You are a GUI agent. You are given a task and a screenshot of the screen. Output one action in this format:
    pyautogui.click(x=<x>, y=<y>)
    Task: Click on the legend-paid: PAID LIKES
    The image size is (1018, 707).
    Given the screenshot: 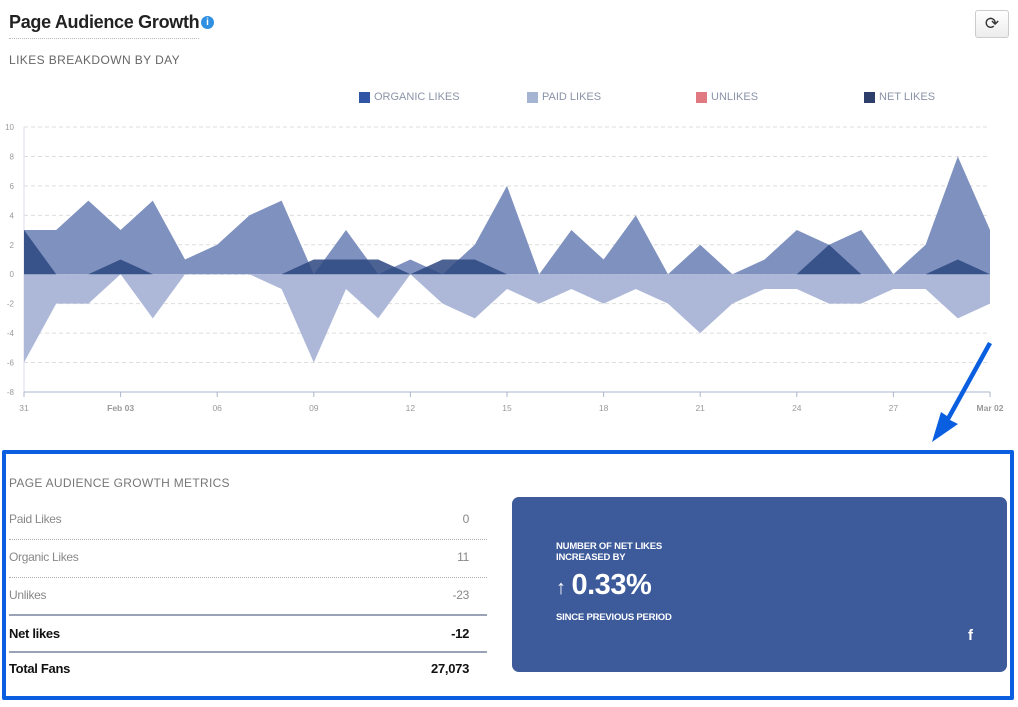 What is the action you would take?
    pyautogui.click(x=564, y=97)
    